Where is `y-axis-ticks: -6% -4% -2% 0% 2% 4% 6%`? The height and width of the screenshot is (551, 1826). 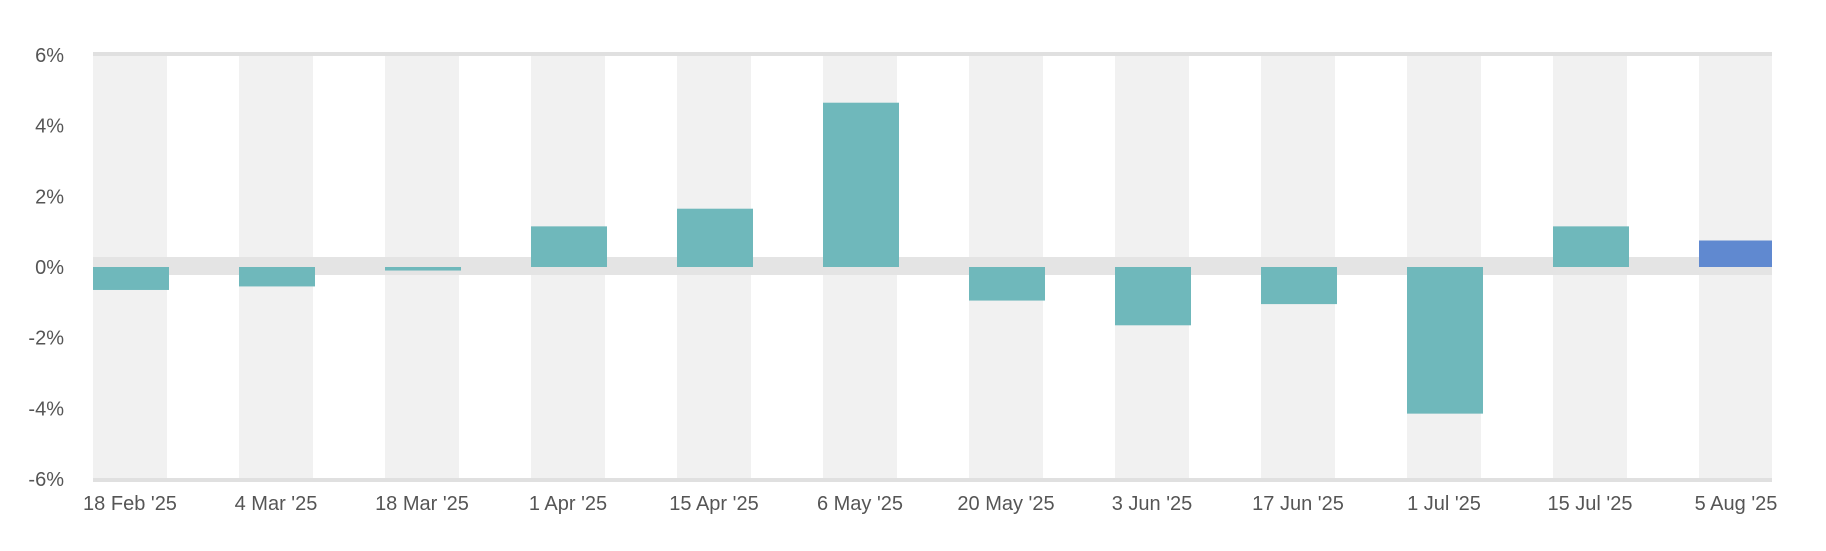
y-axis-ticks: -6% -4% -2% 0% 2% 4% 6% is located at coordinates (46, 268).